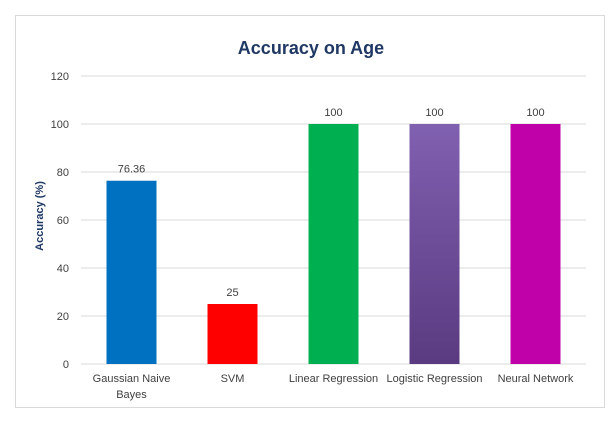  Describe the element at coordinates (131, 395) in the screenshot. I see `x-tick-label: Bayes` at that location.